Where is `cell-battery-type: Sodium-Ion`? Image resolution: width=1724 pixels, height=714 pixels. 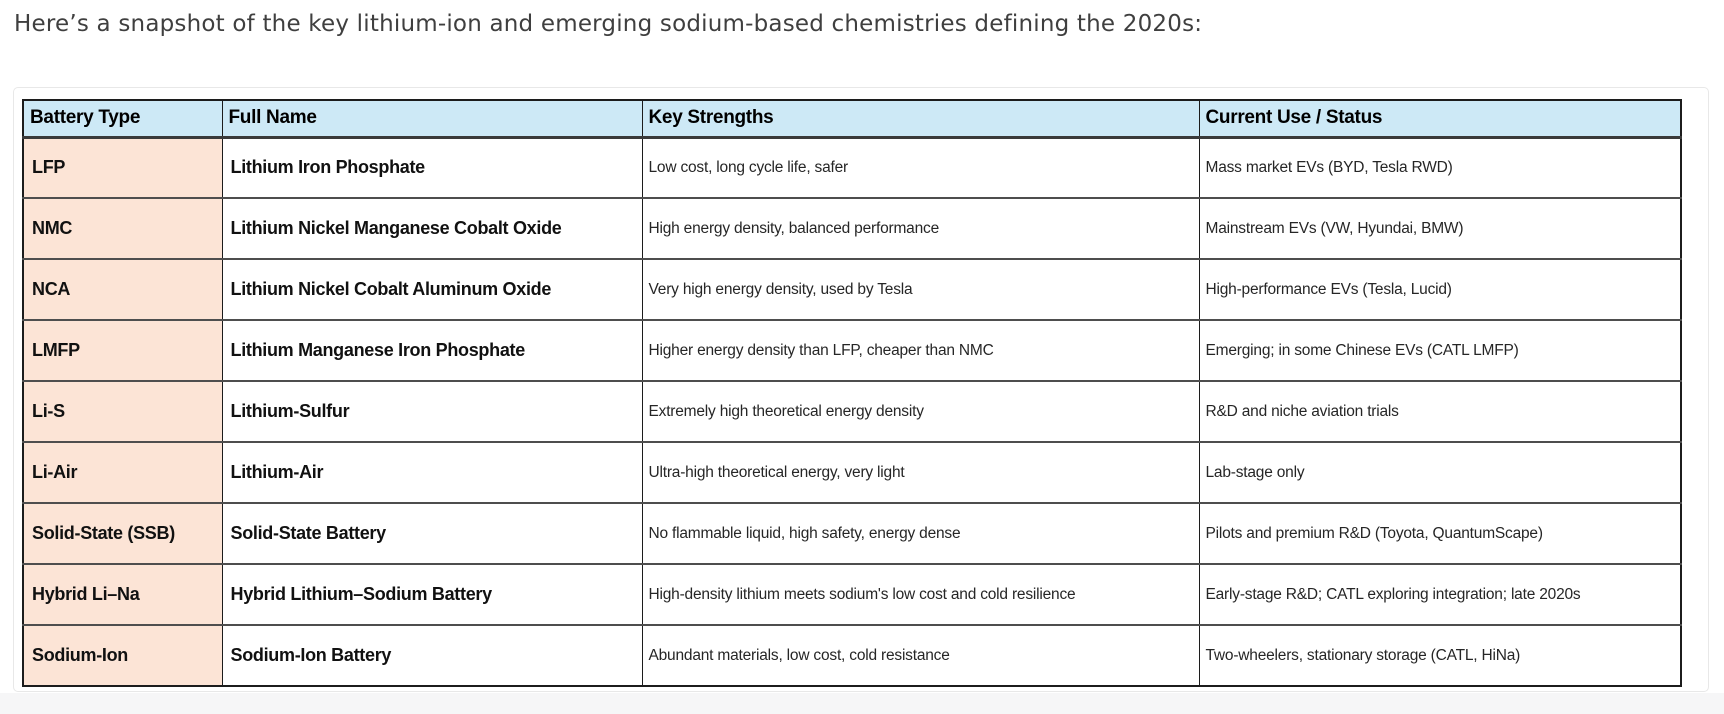 cell-battery-type: Sodium-Ion is located at coordinates (122, 655).